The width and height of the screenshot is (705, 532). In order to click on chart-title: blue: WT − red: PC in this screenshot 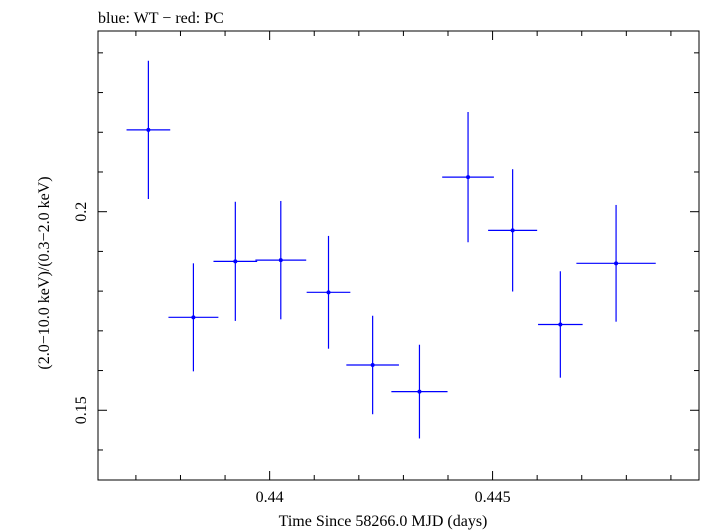, I will do `click(161, 18)`.